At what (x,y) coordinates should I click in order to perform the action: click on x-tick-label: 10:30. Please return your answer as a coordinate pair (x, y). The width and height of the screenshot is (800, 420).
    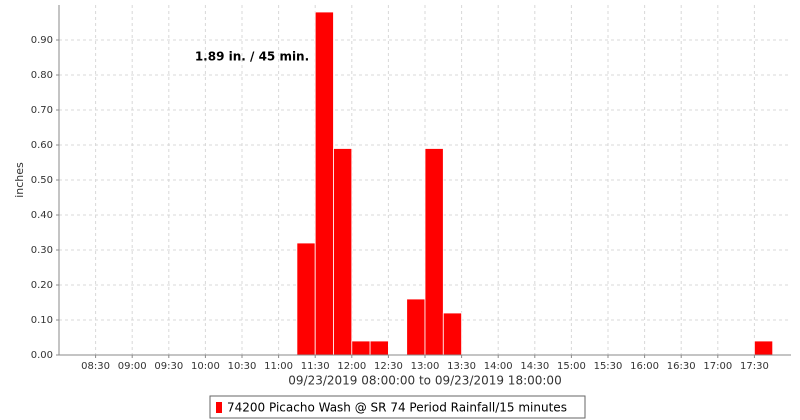
    Looking at the image, I should click on (242, 366).